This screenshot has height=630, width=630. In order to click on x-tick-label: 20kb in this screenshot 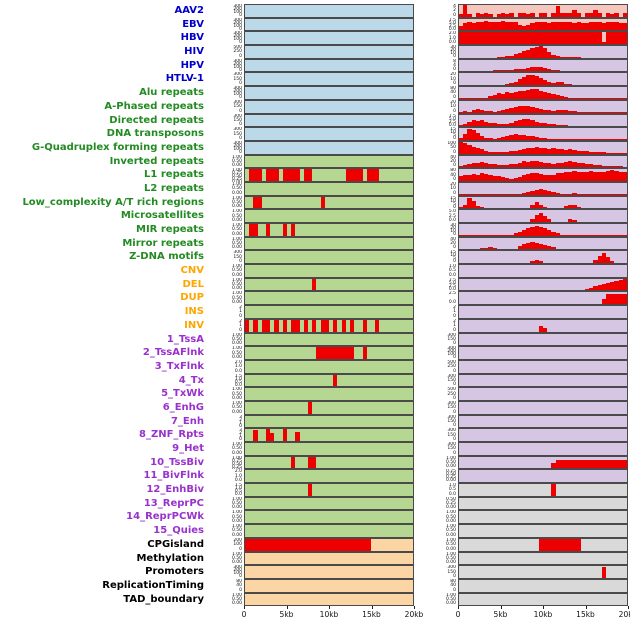, I will do `click(624, 615)`.